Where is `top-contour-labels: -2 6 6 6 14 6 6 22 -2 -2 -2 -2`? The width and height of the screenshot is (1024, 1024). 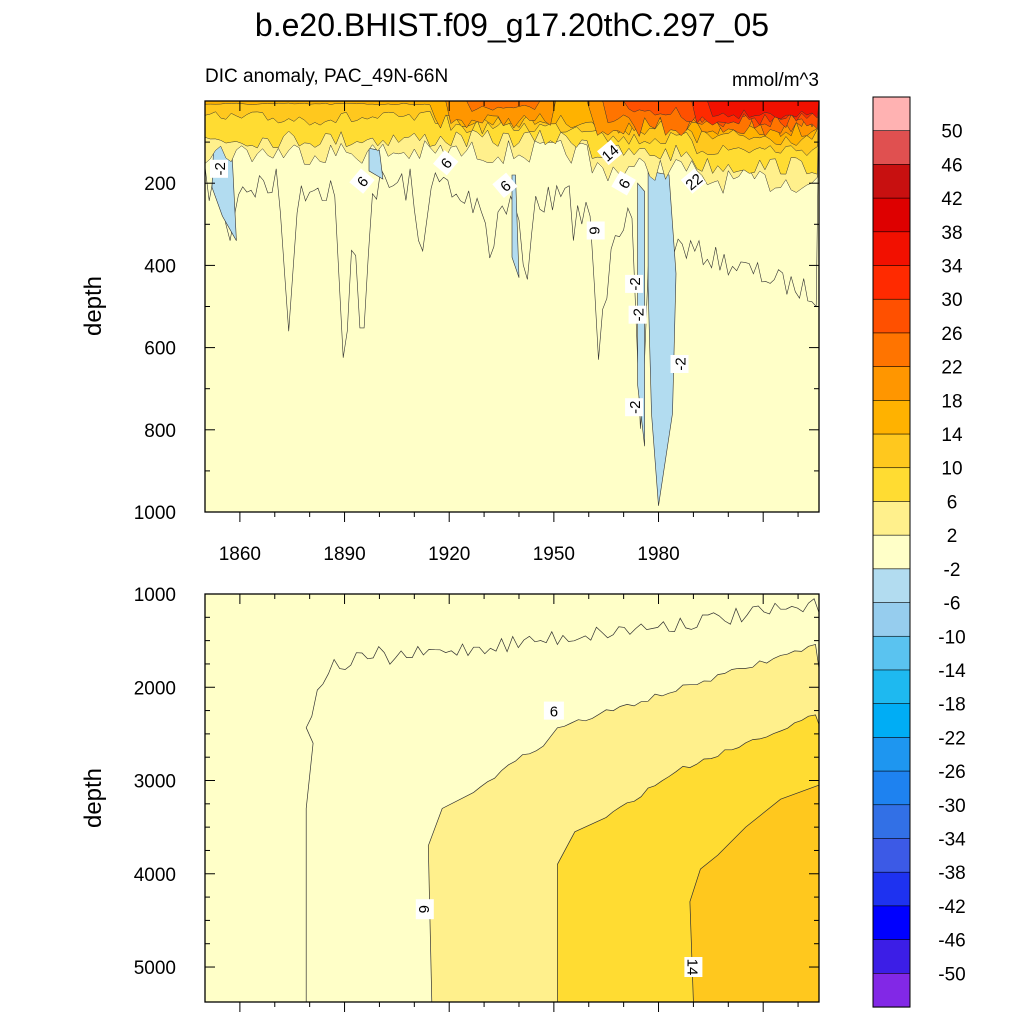 top-contour-labels: -2 6 6 6 14 6 6 22 -2 -2 -2 -2 is located at coordinates (458, 278).